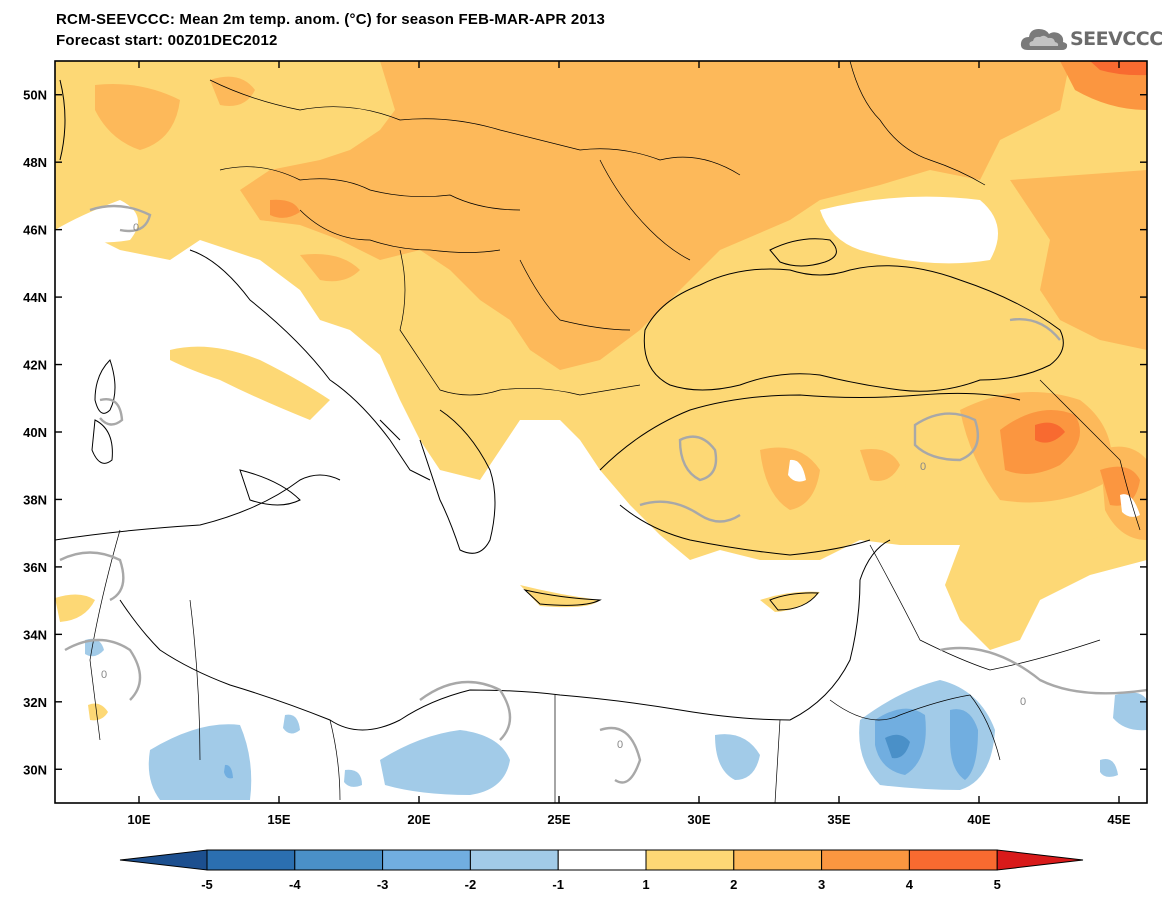 This screenshot has height=907, width=1165. I want to click on lon-tick-label: 45E, so click(1118, 819).